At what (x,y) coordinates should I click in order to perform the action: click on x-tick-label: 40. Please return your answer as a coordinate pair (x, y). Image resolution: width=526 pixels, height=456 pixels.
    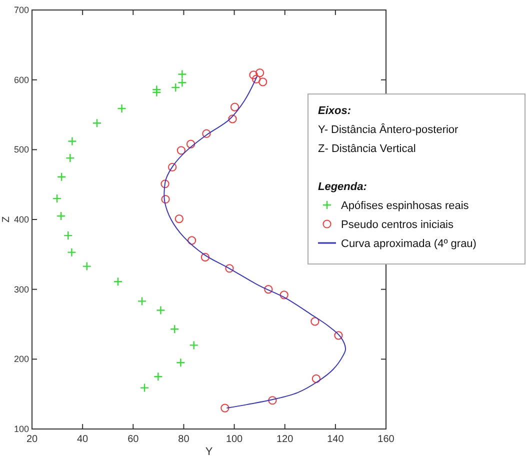
    Looking at the image, I should click on (83, 439).